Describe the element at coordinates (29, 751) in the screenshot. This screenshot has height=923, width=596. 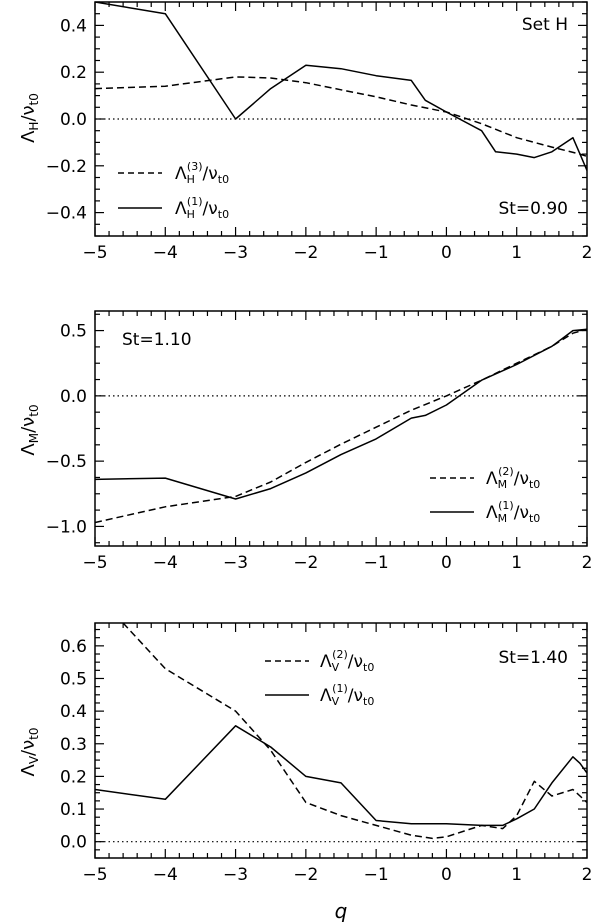
I see `panel-bottom-ylabel: ΛV/νt0` at that location.